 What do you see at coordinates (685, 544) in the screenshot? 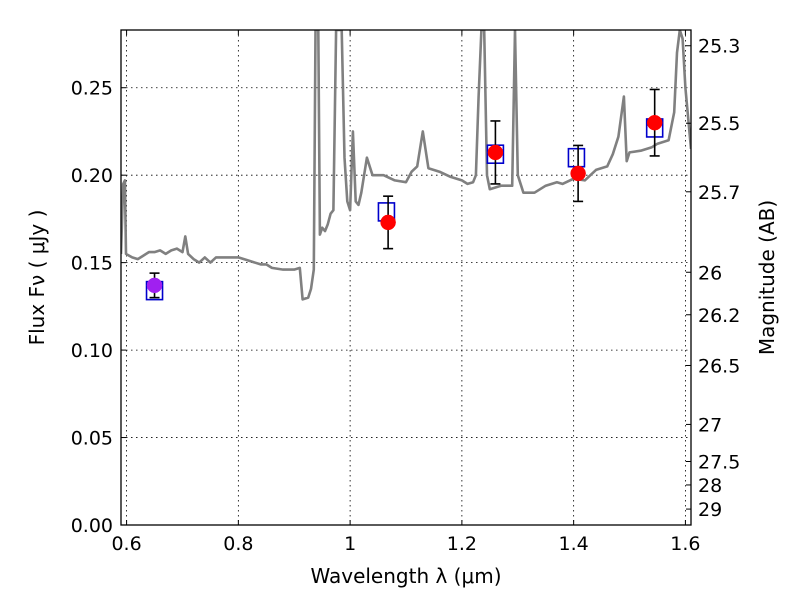
I see `x-tick-label: 1.6` at bounding box center [685, 544].